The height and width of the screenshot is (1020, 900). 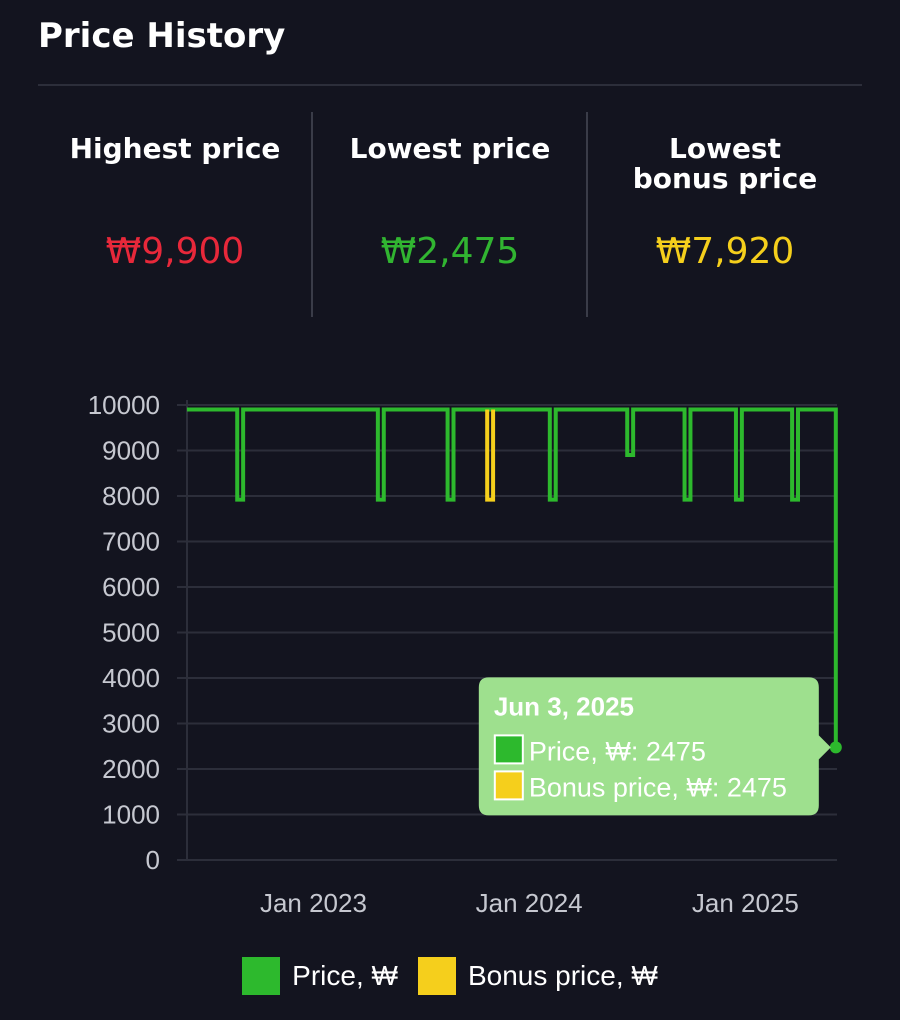 What do you see at coordinates (131, 678) in the screenshot?
I see `y-tick-label: 4000` at bounding box center [131, 678].